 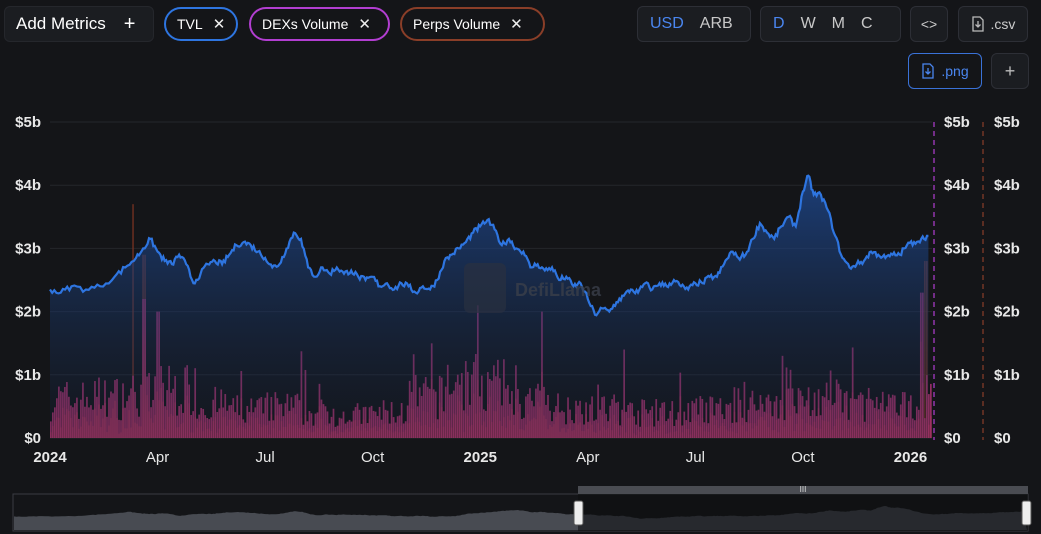 What do you see at coordinates (522, 508) in the screenshot?
I see `range-selector: III` at bounding box center [522, 508].